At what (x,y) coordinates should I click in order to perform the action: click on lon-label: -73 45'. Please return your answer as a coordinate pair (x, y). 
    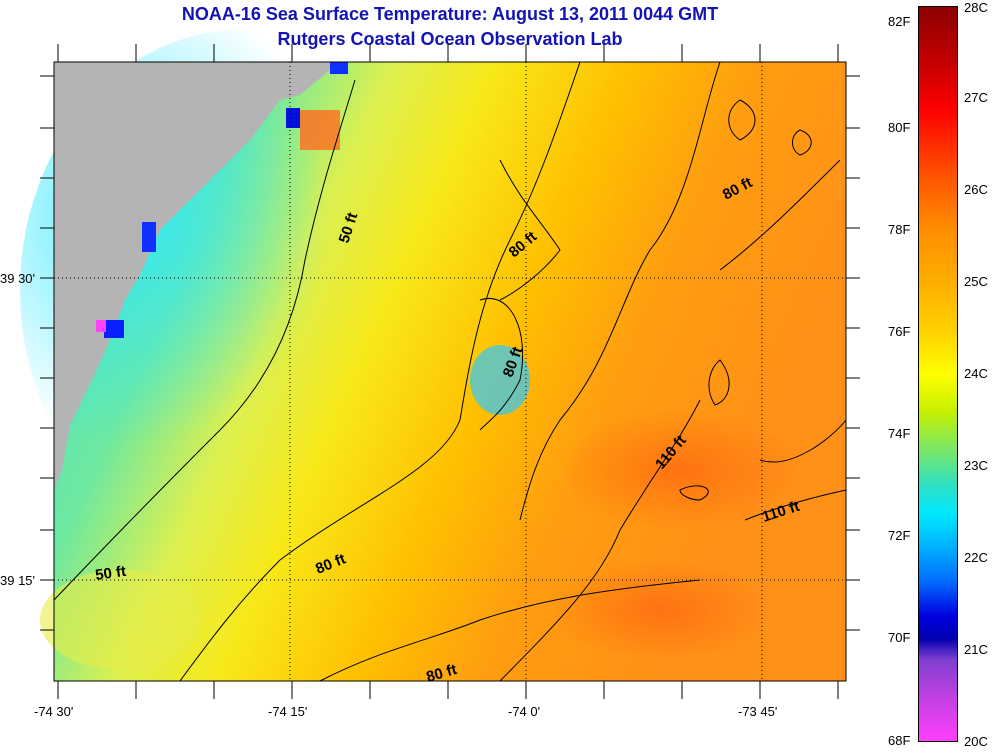
    Looking at the image, I should click on (758, 711).